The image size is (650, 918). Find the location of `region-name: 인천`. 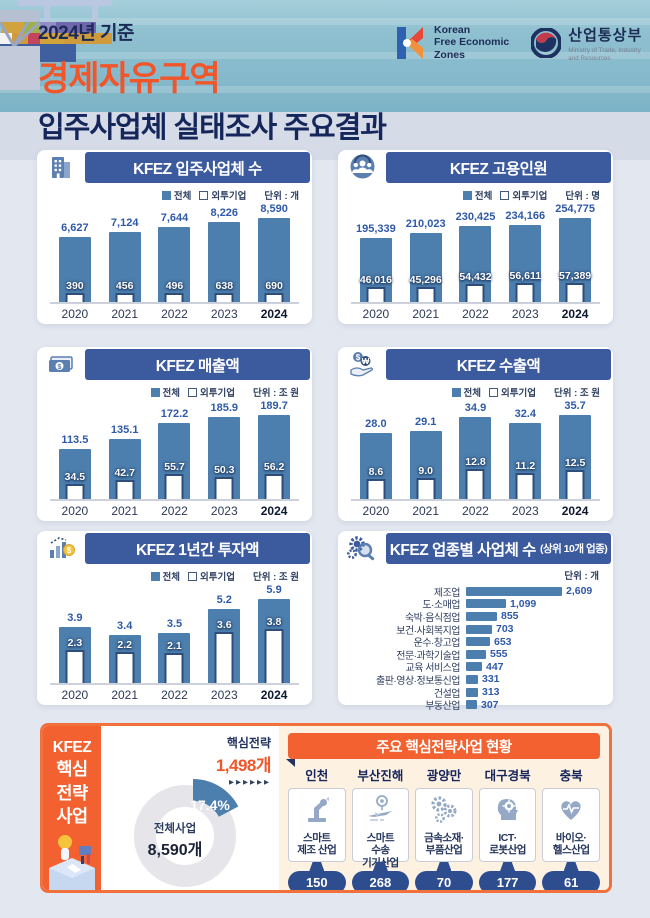

region-name: 인천 is located at coordinates (317, 776).